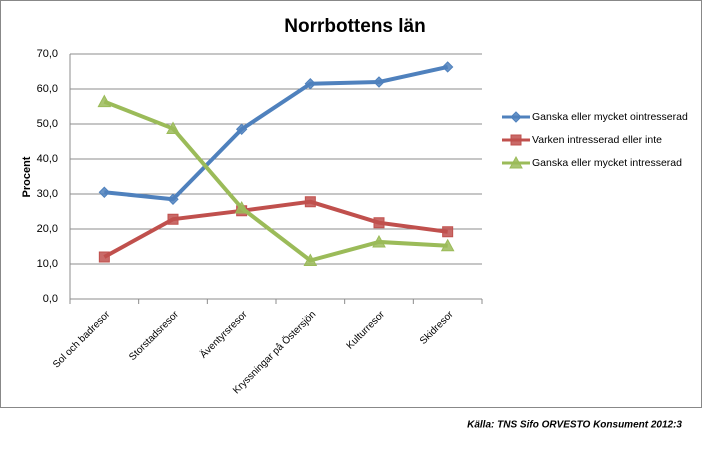  Describe the element at coordinates (47, 54) in the screenshot. I see `y-tick-label: 70,0` at that location.